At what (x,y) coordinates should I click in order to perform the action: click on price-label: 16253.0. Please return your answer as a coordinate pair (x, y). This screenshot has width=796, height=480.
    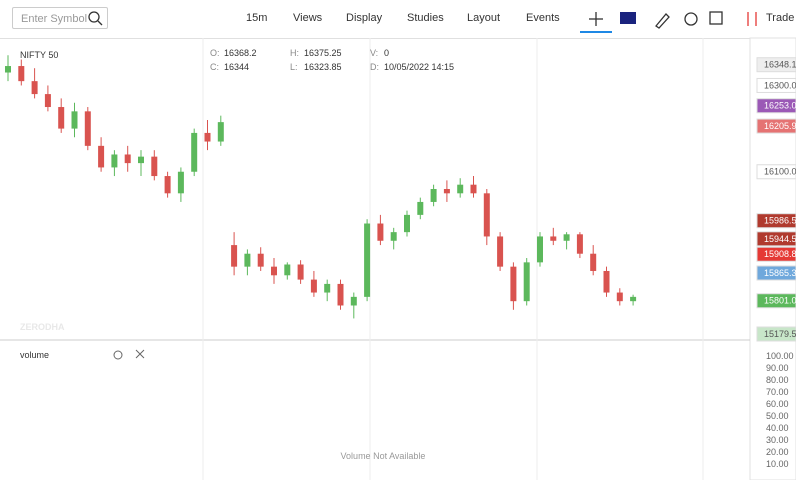
    Looking at the image, I should click on (780, 106).